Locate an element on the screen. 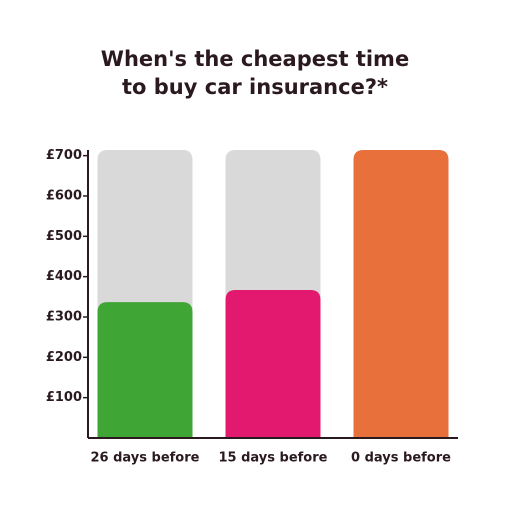  x-tick-label: 26 days before is located at coordinates (145, 458).